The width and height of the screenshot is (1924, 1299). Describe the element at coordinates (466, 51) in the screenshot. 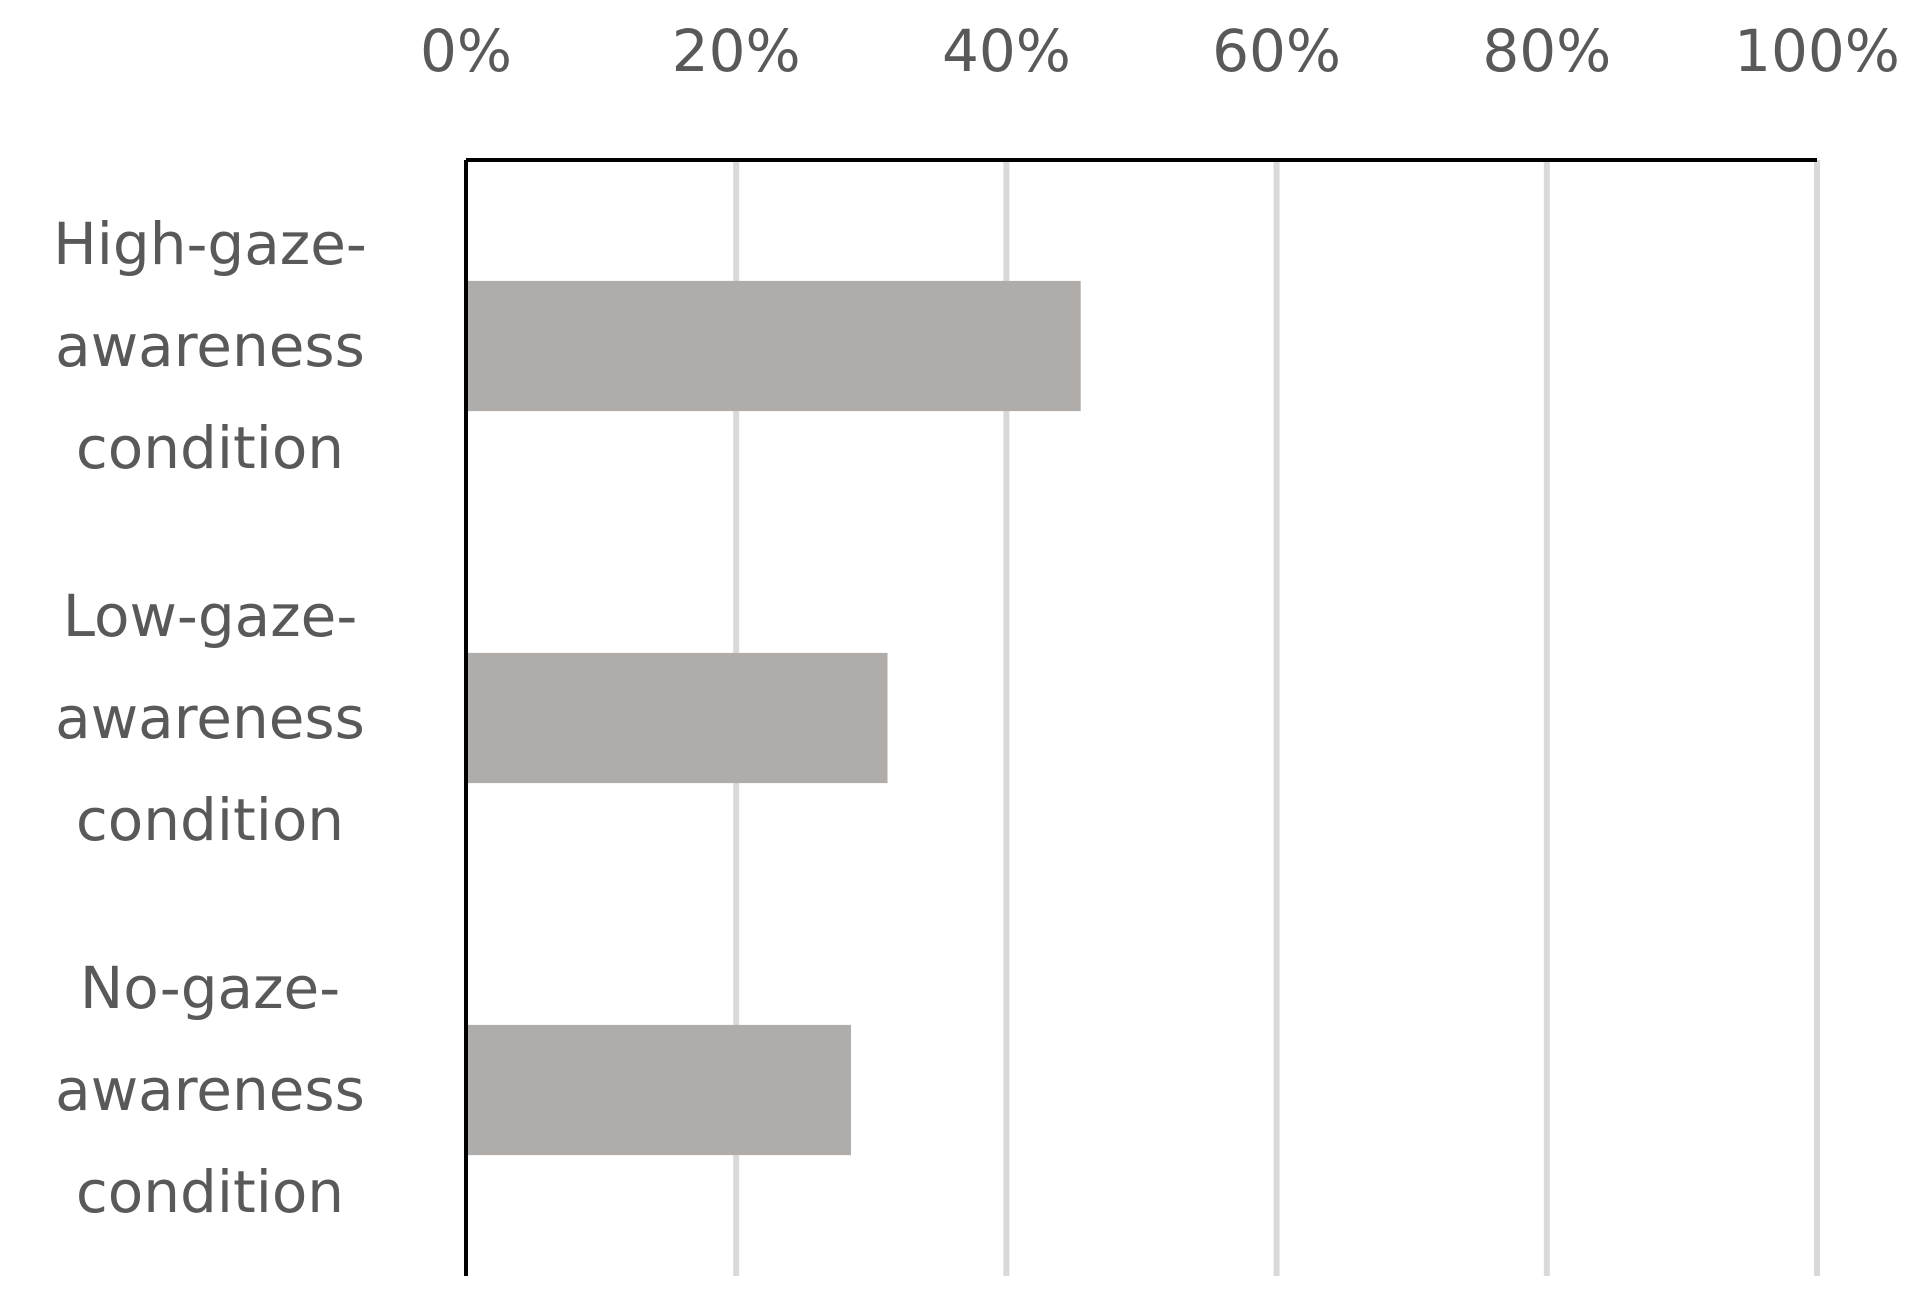

I see `x-tick-label: 0%` at that location.